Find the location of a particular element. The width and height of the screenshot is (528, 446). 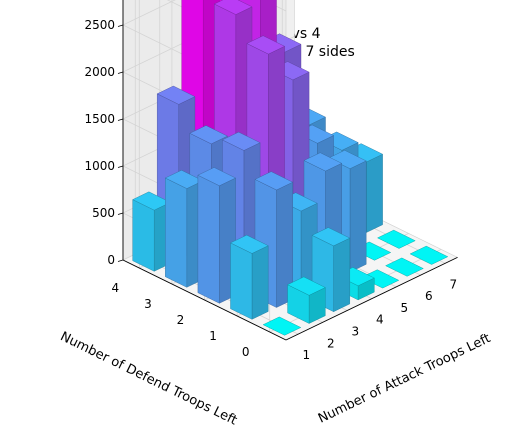

x-tick-label: 6 is located at coordinates (429, 296).